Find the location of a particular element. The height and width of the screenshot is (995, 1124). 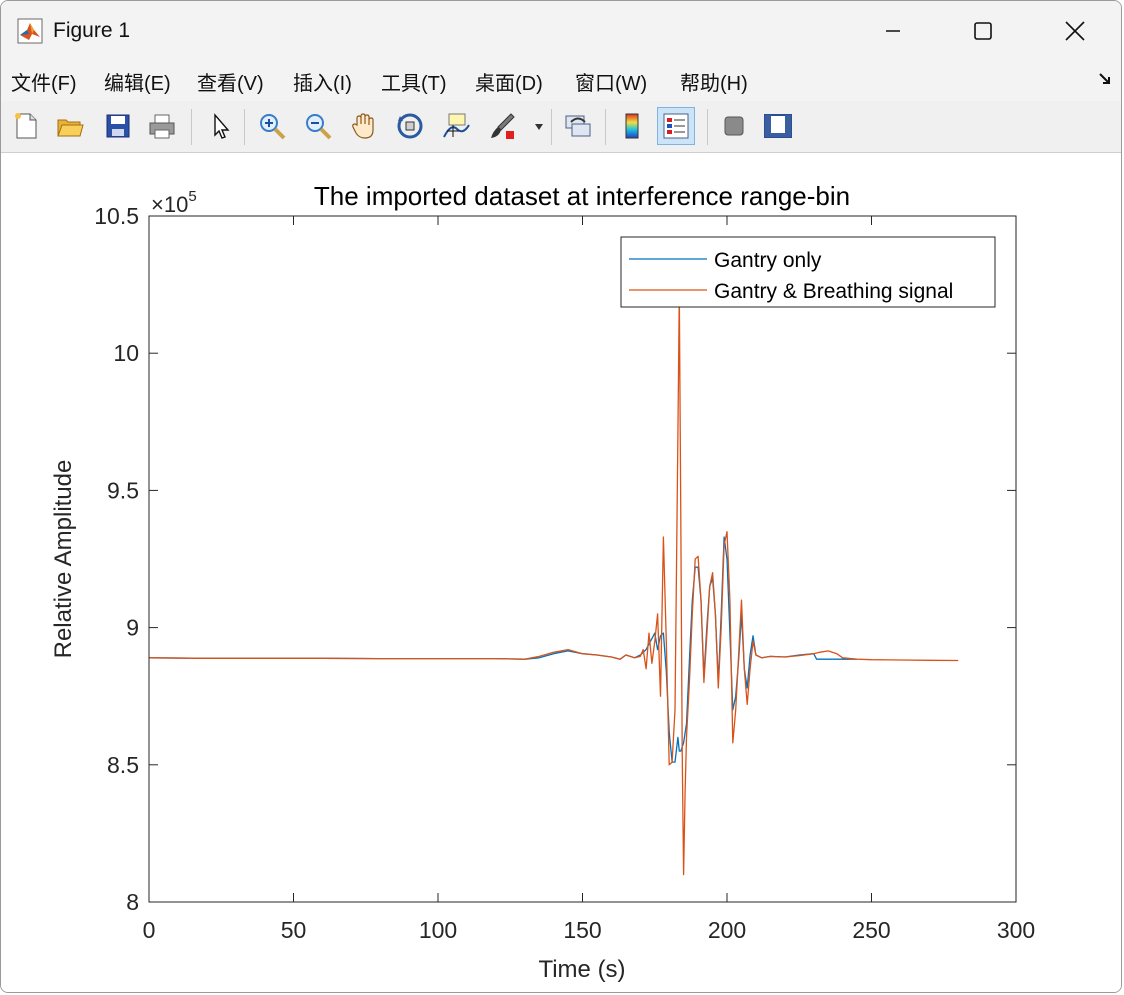

zoom-out-icon is located at coordinates (319, 127).